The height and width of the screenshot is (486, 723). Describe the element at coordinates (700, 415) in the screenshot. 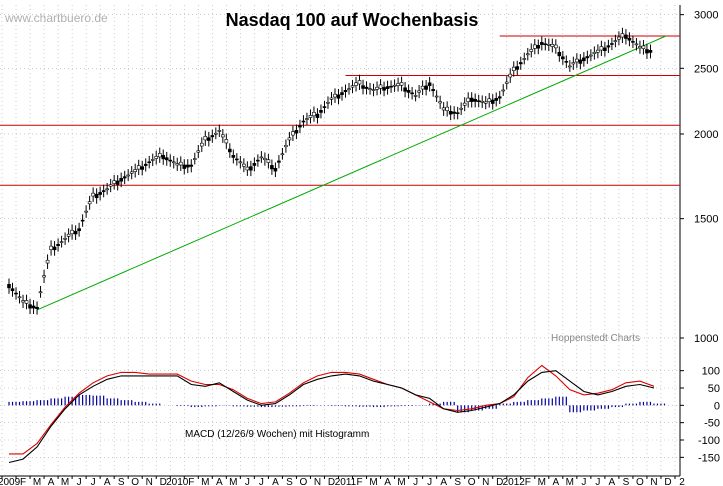

I see `macd-y-axis: 100 50 0 -50 -100 -150` at that location.